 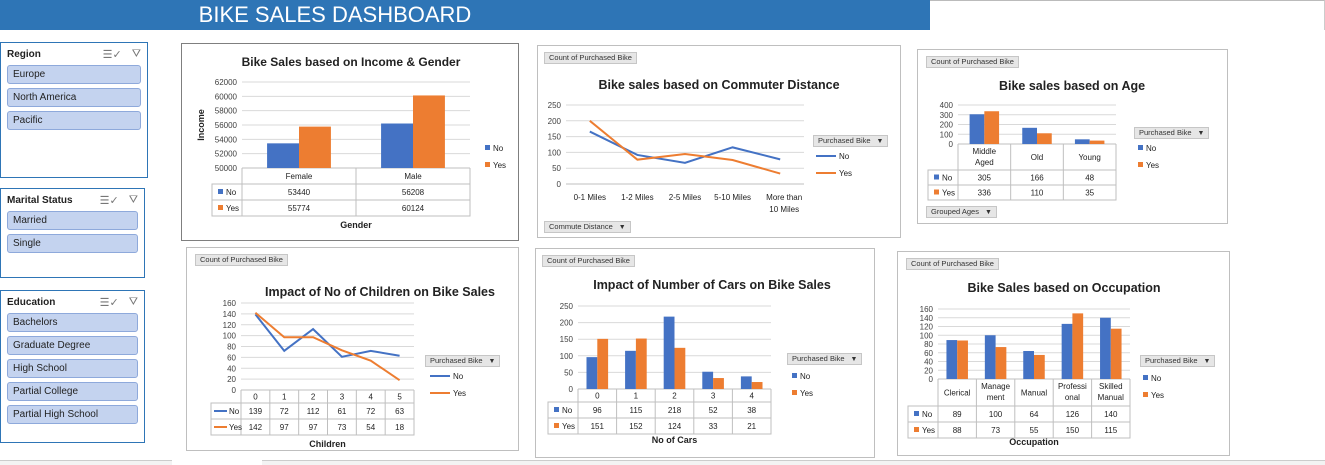 What do you see at coordinates (230, 303) in the screenshot?
I see `y-tick-label: 160` at bounding box center [230, 303].